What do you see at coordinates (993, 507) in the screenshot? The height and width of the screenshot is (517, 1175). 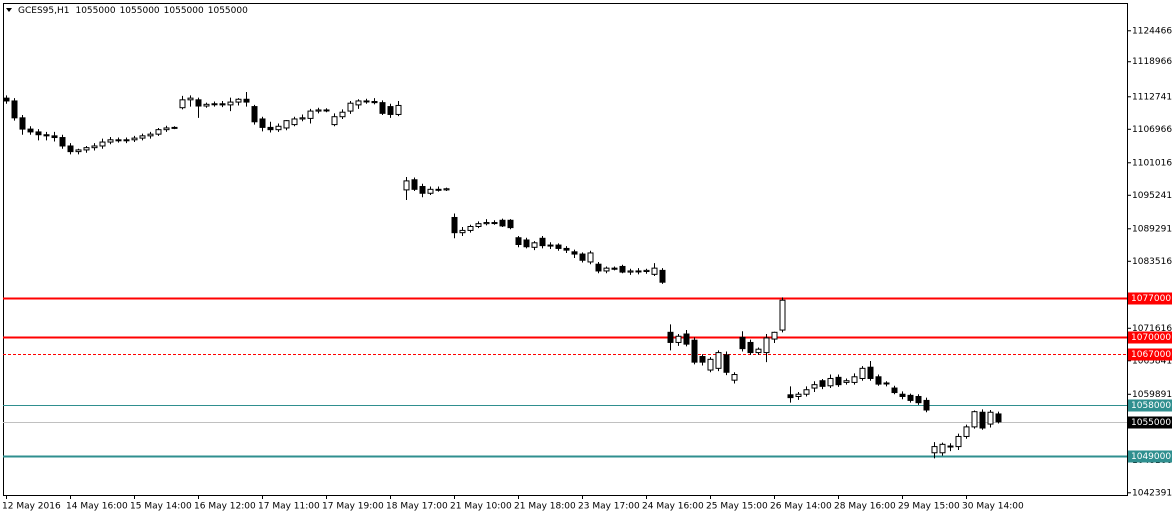 I see `x-tick-label: 30 May 14:00` at bounding box center [993, 507].